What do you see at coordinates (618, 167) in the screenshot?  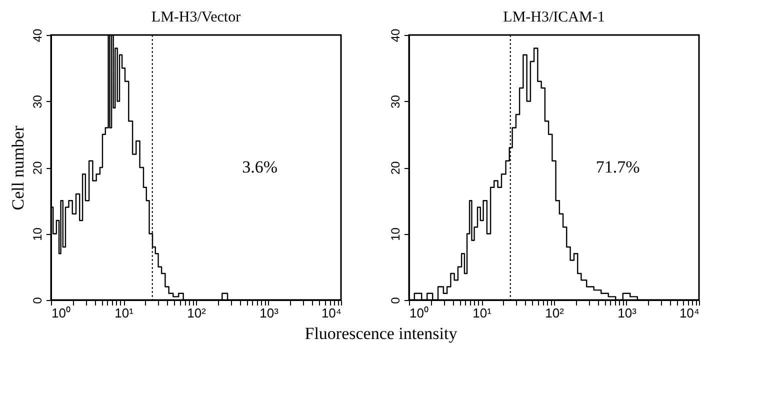 I see `annotation: 71.7%` at bounding box center [618, 167].